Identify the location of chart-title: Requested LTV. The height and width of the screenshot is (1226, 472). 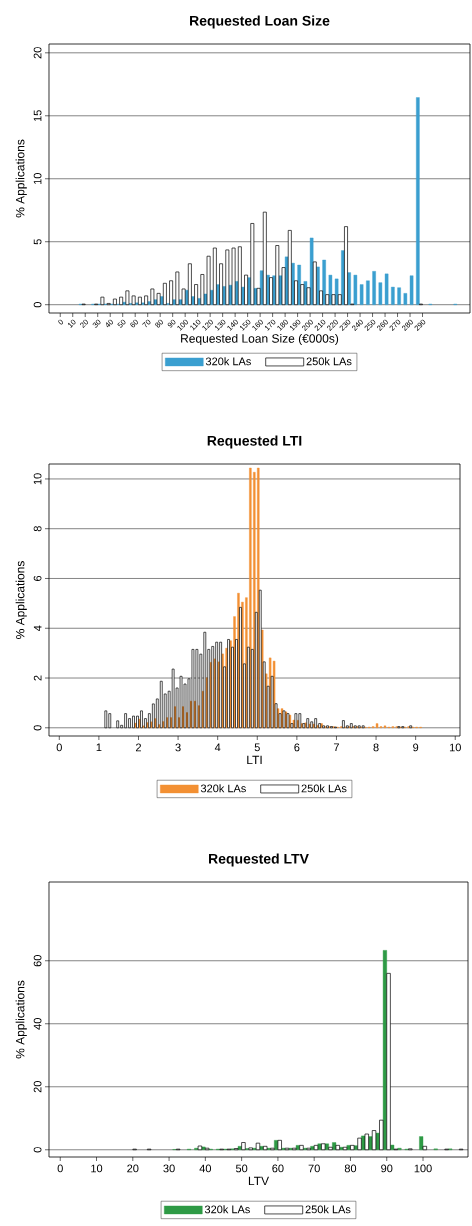
(259, 860).